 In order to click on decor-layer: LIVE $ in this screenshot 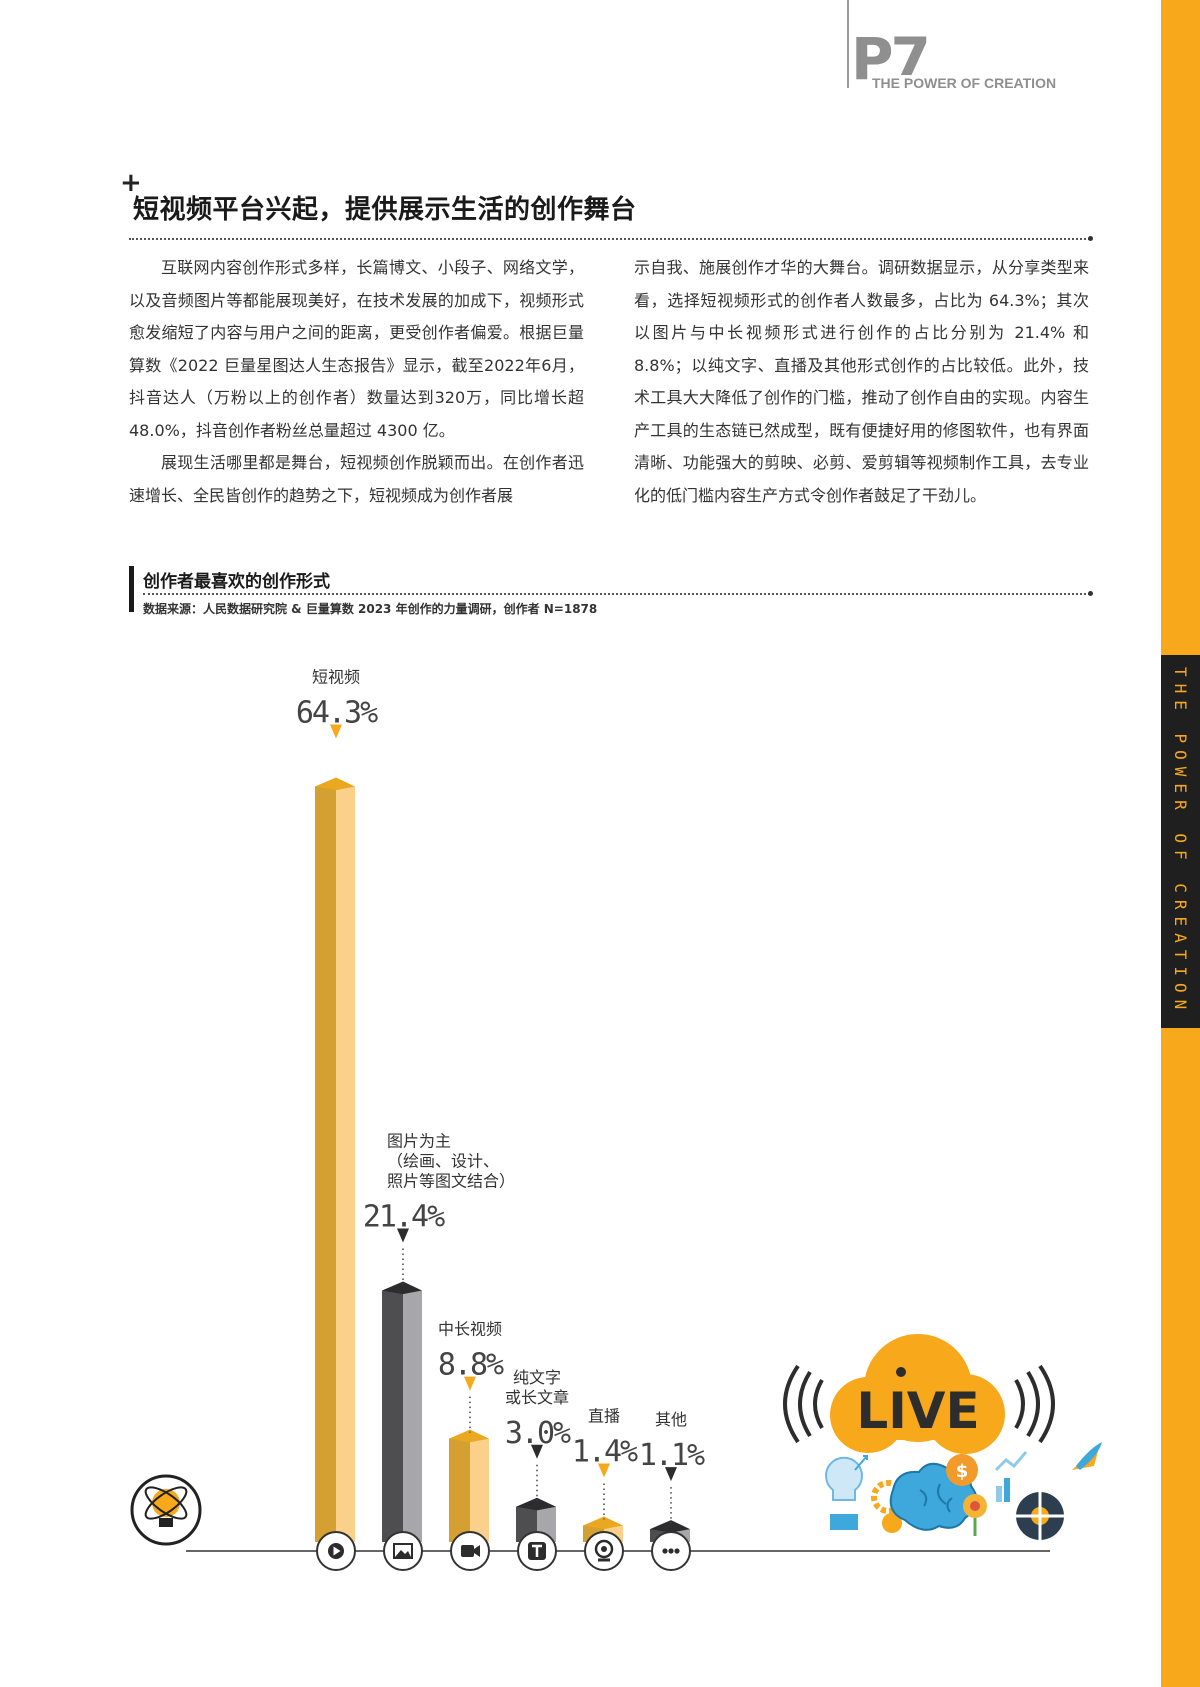, I will do `click(616, 1440)`.